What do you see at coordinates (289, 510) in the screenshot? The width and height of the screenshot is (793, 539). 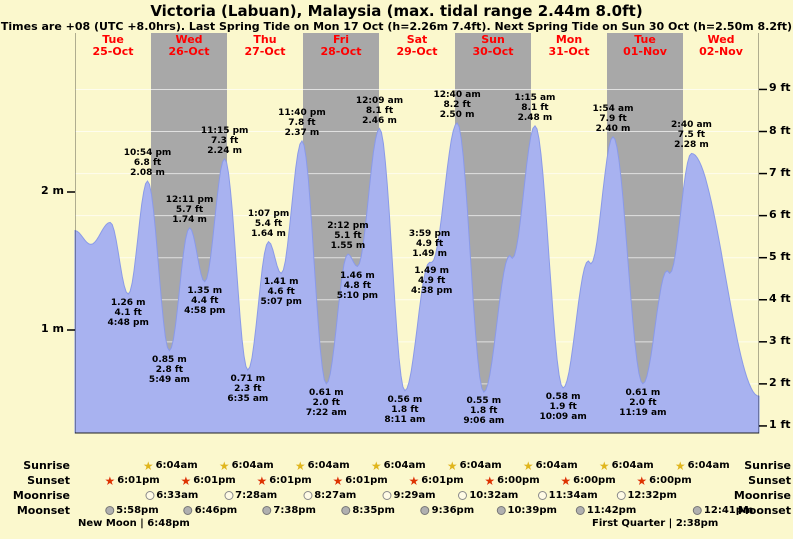 I see `moonset-entry: 7:38pm` at bounding box center [289, 510].